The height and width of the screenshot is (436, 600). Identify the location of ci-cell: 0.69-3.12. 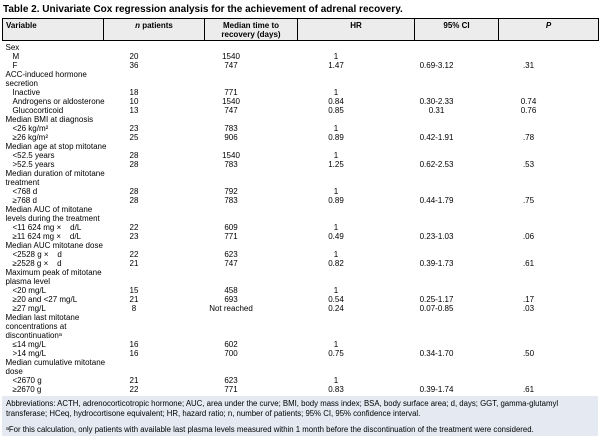
(436, 65).